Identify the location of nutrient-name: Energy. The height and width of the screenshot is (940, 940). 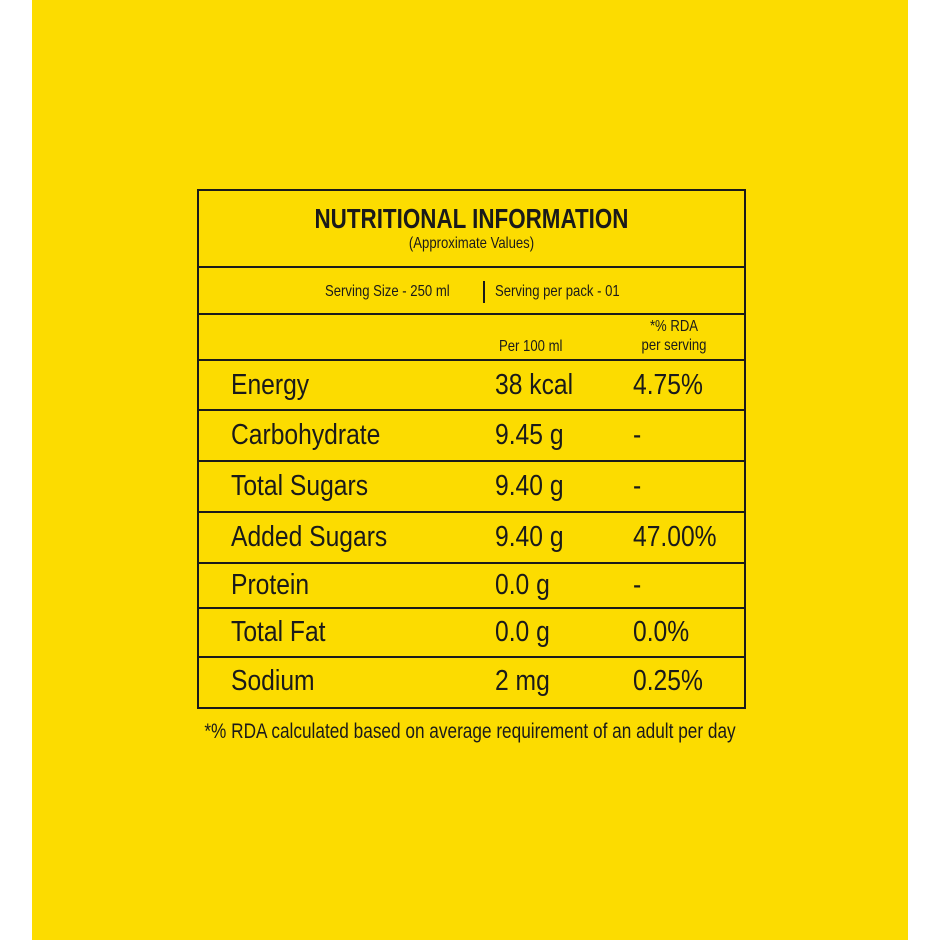
(270, 384).